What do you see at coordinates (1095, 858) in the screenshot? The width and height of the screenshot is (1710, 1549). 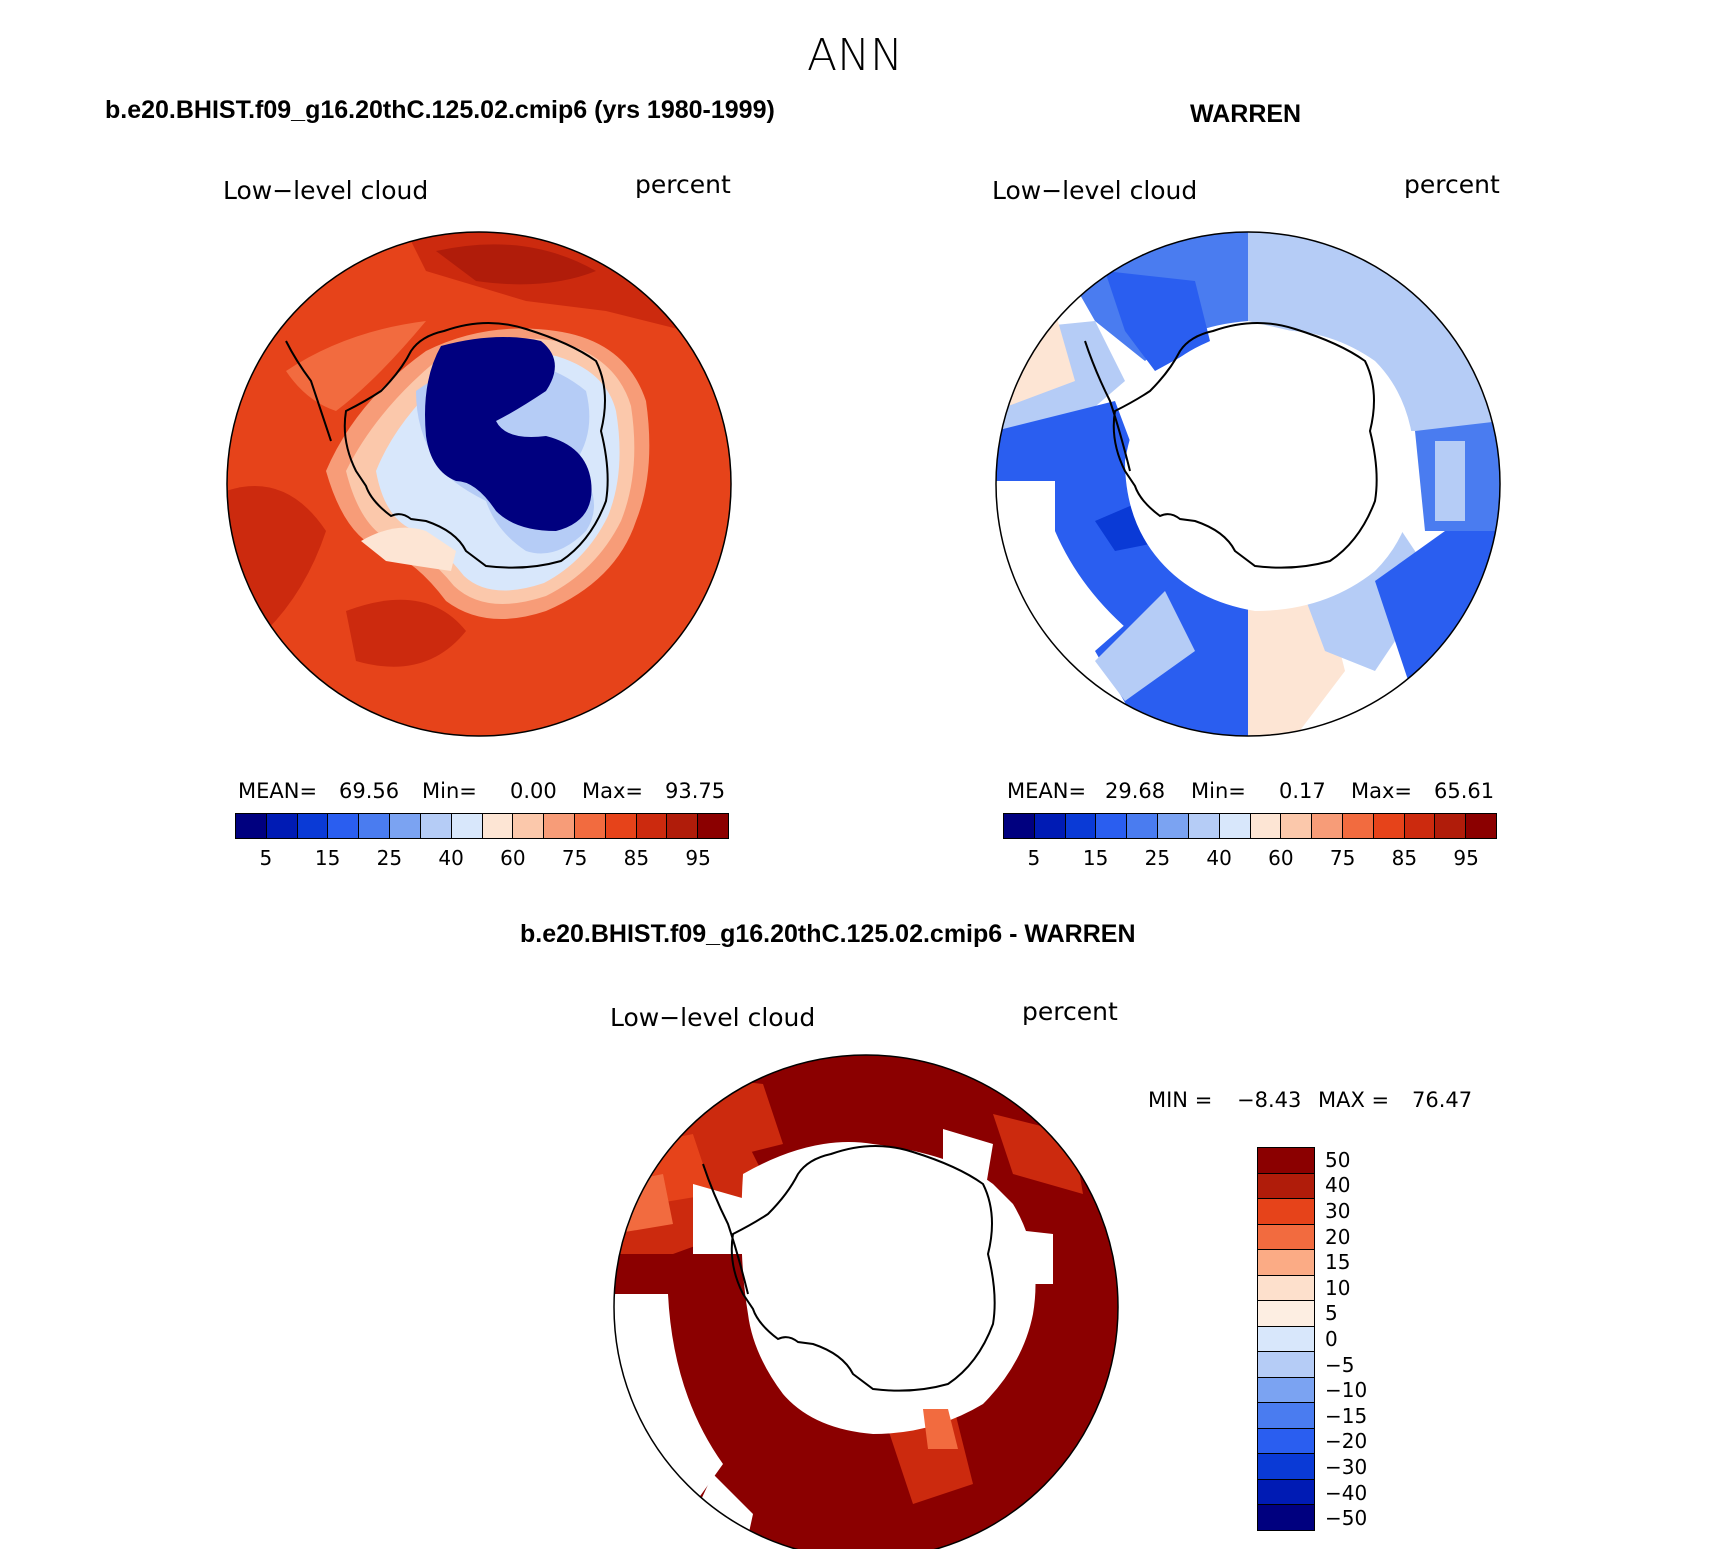 I see `panel2-colorbar-tick-label: 15` at bounding box center [1095, 858].